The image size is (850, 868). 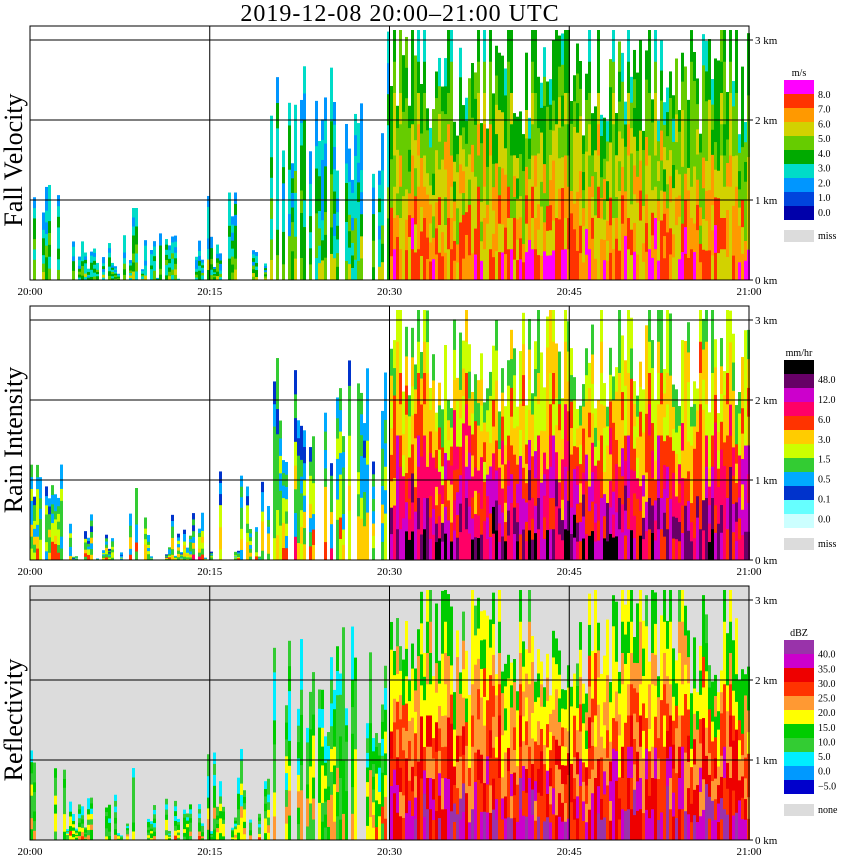 I want to click on y-axis-label: Reflectivity, so click(x=14, y=720).